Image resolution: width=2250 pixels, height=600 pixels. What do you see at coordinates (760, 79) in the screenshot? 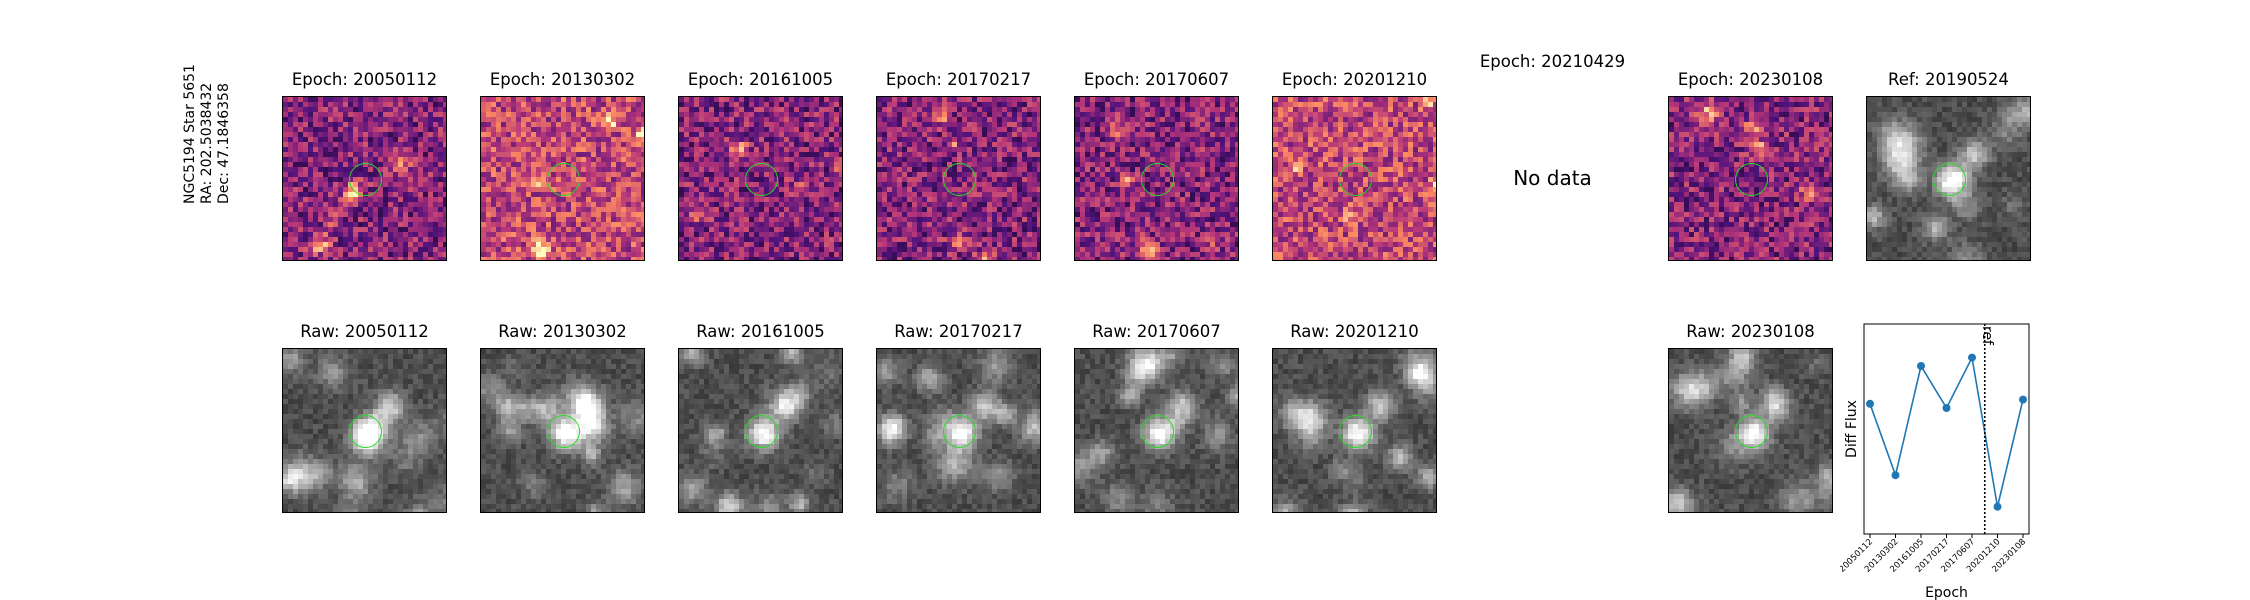
I see `epoch-panel-2-title: Epoch: 20161005` at bounding box center [760, 79].